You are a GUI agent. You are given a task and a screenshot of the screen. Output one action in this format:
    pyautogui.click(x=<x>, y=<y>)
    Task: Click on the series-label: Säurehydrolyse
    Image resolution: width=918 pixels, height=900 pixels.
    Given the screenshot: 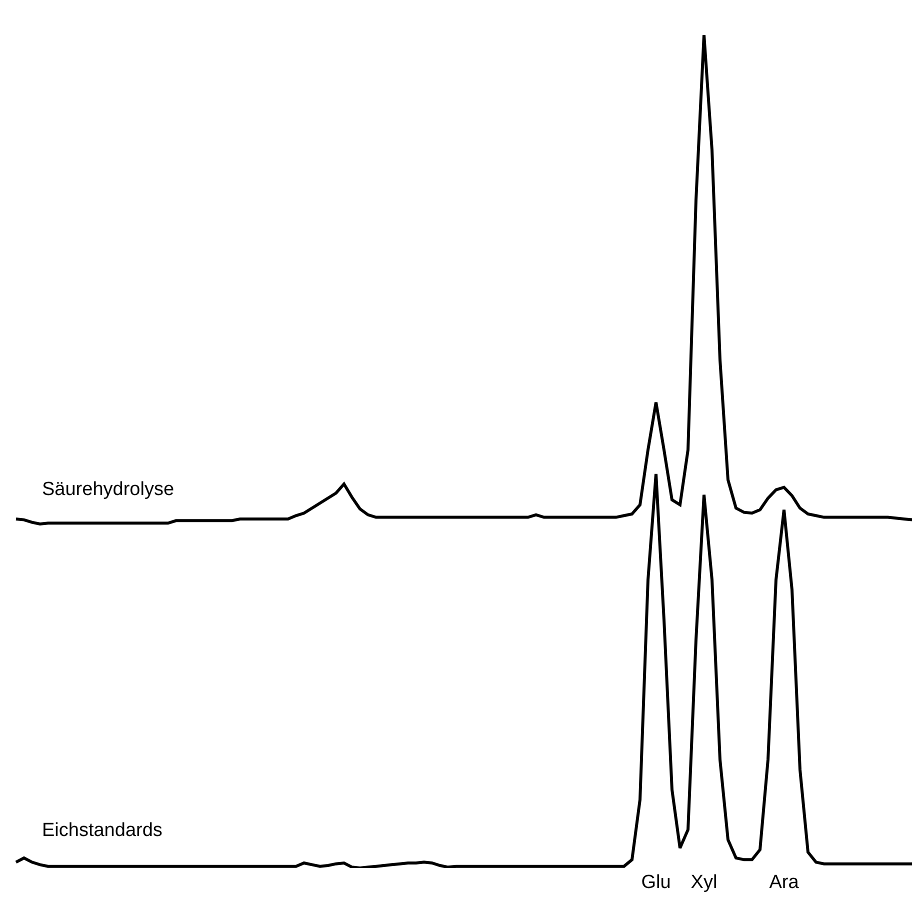 What is the action you would take?
    pyautogui.click(x=108, y=489)
    